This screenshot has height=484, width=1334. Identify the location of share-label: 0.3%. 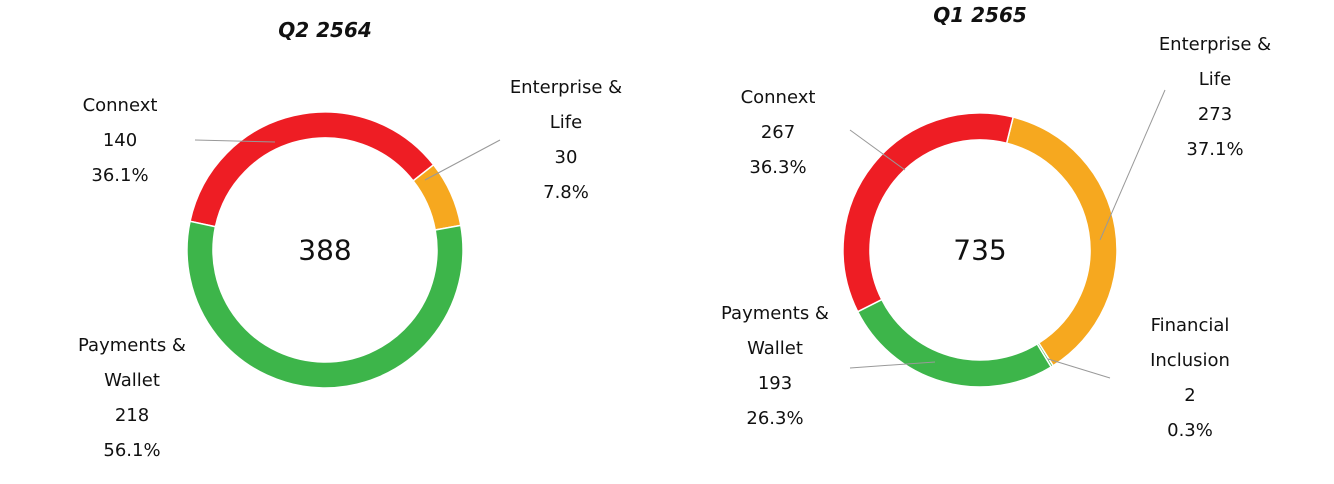
(1190, 430).